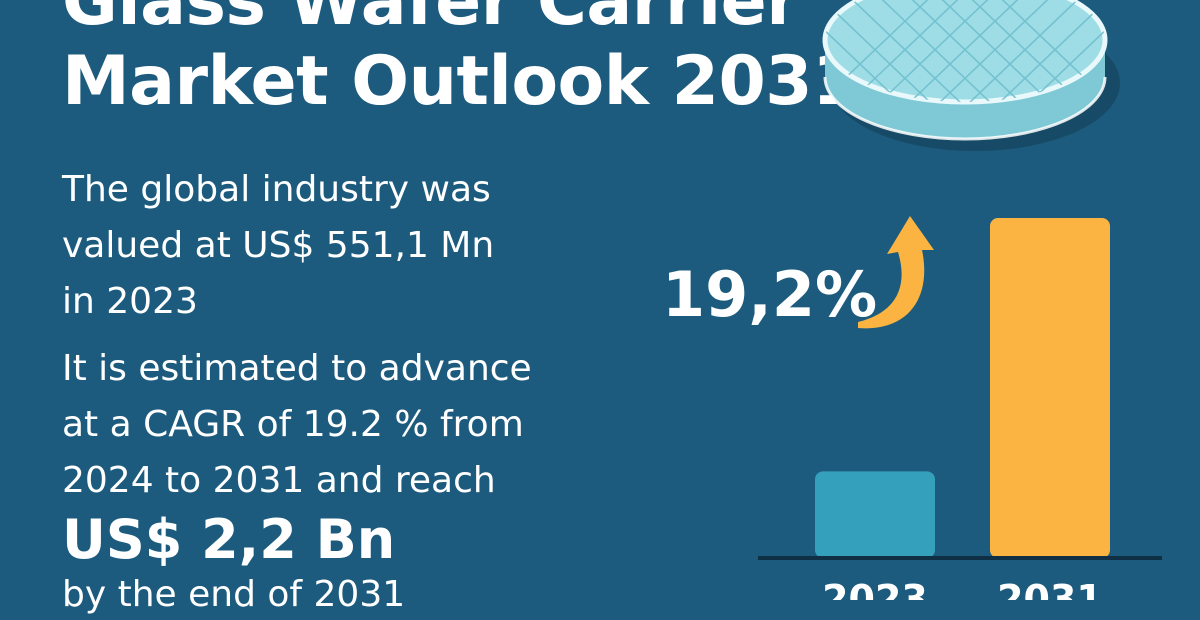  I want to click on forecast-line-1: It is estimated to advance, so click(297, 368).